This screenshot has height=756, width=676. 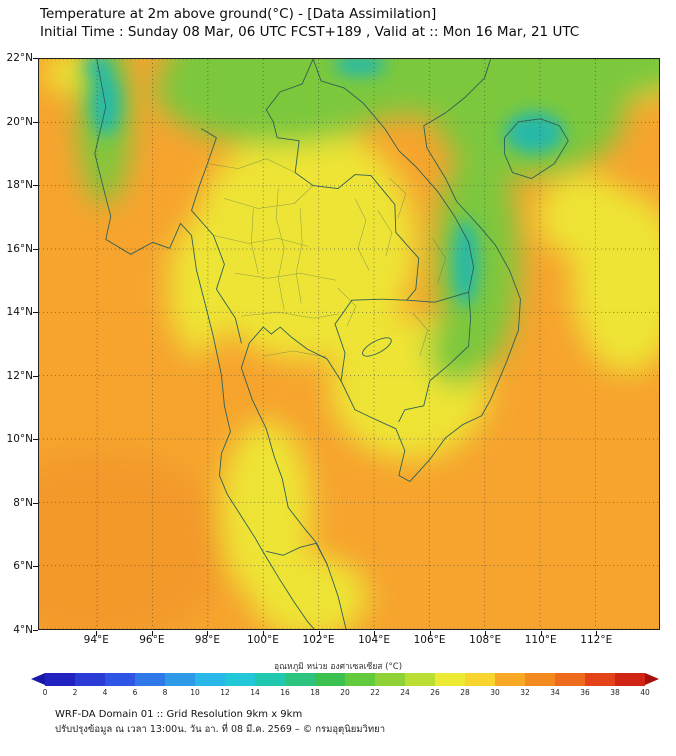 What do you see at coordinates (429, 640) in the screenshot?
I see `lon-tick-label: 106°E` at bounding box center [429, 640].